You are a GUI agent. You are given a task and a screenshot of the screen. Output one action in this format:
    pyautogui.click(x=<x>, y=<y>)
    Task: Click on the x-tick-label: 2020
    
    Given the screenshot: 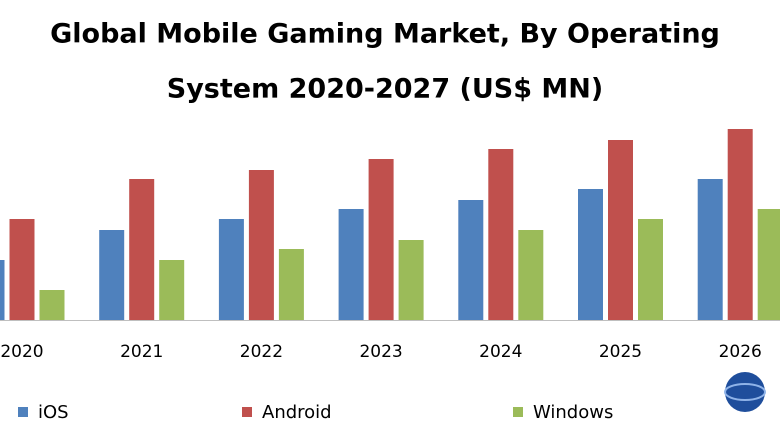 What is the action you would take?
    pyautogui.click(x=21, y=352)
    